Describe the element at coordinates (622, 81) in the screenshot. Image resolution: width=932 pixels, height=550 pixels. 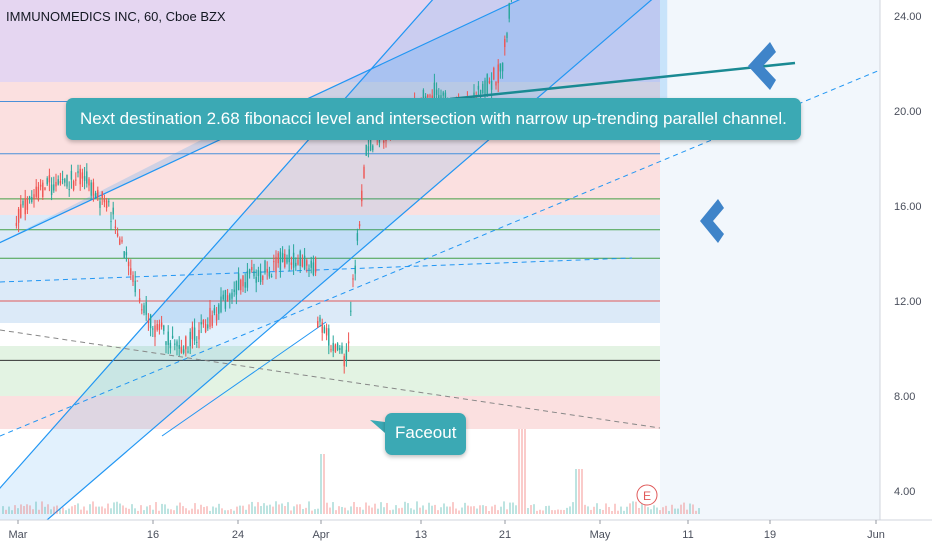
I see `callout-connector` at that location.